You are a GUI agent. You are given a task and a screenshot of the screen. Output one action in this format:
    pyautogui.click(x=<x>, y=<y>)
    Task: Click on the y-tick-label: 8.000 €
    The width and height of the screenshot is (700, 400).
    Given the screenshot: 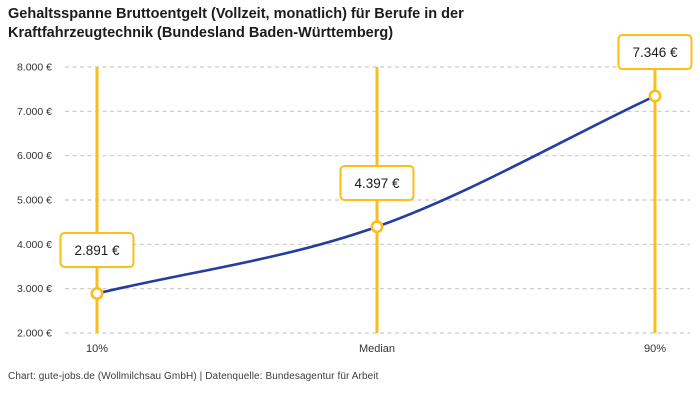 What is the action you would take?
    pyautogui.click(x=34, y=68)
    